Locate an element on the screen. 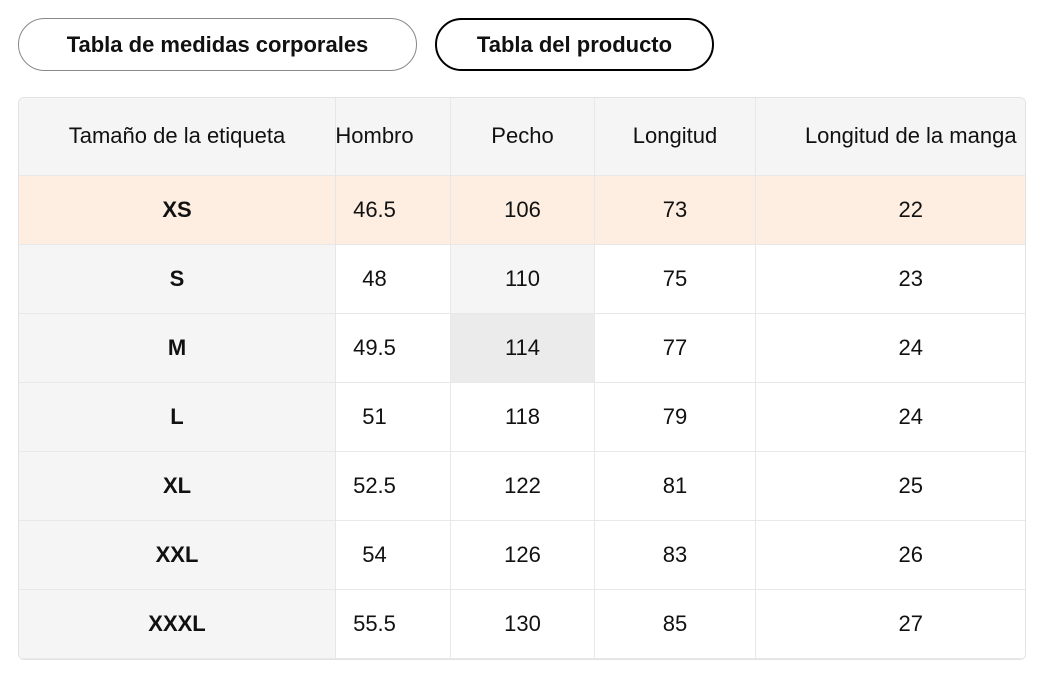 The image size is (1044, 678). row: XS is located at coordinates (177, 210).